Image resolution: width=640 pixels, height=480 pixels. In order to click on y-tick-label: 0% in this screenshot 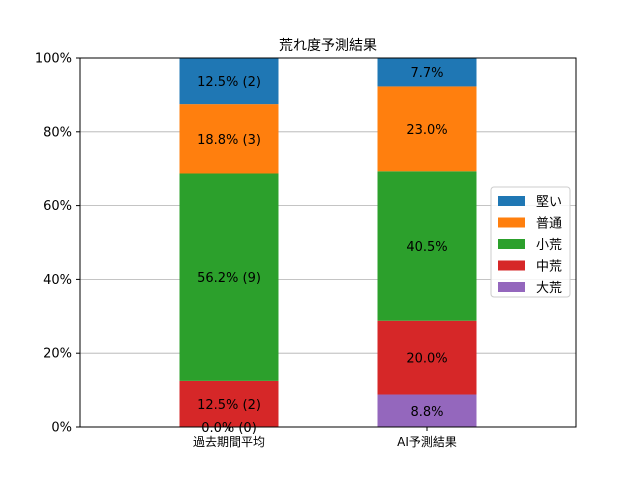, I will do `click(61, 428)`.